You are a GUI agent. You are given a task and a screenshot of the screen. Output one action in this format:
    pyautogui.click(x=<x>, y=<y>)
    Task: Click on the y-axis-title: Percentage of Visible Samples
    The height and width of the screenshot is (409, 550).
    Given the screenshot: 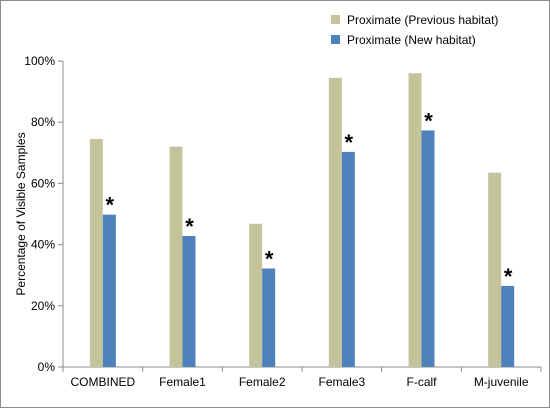 What is the action you would take?
    pyautogui.click(x=21, y=213)
    